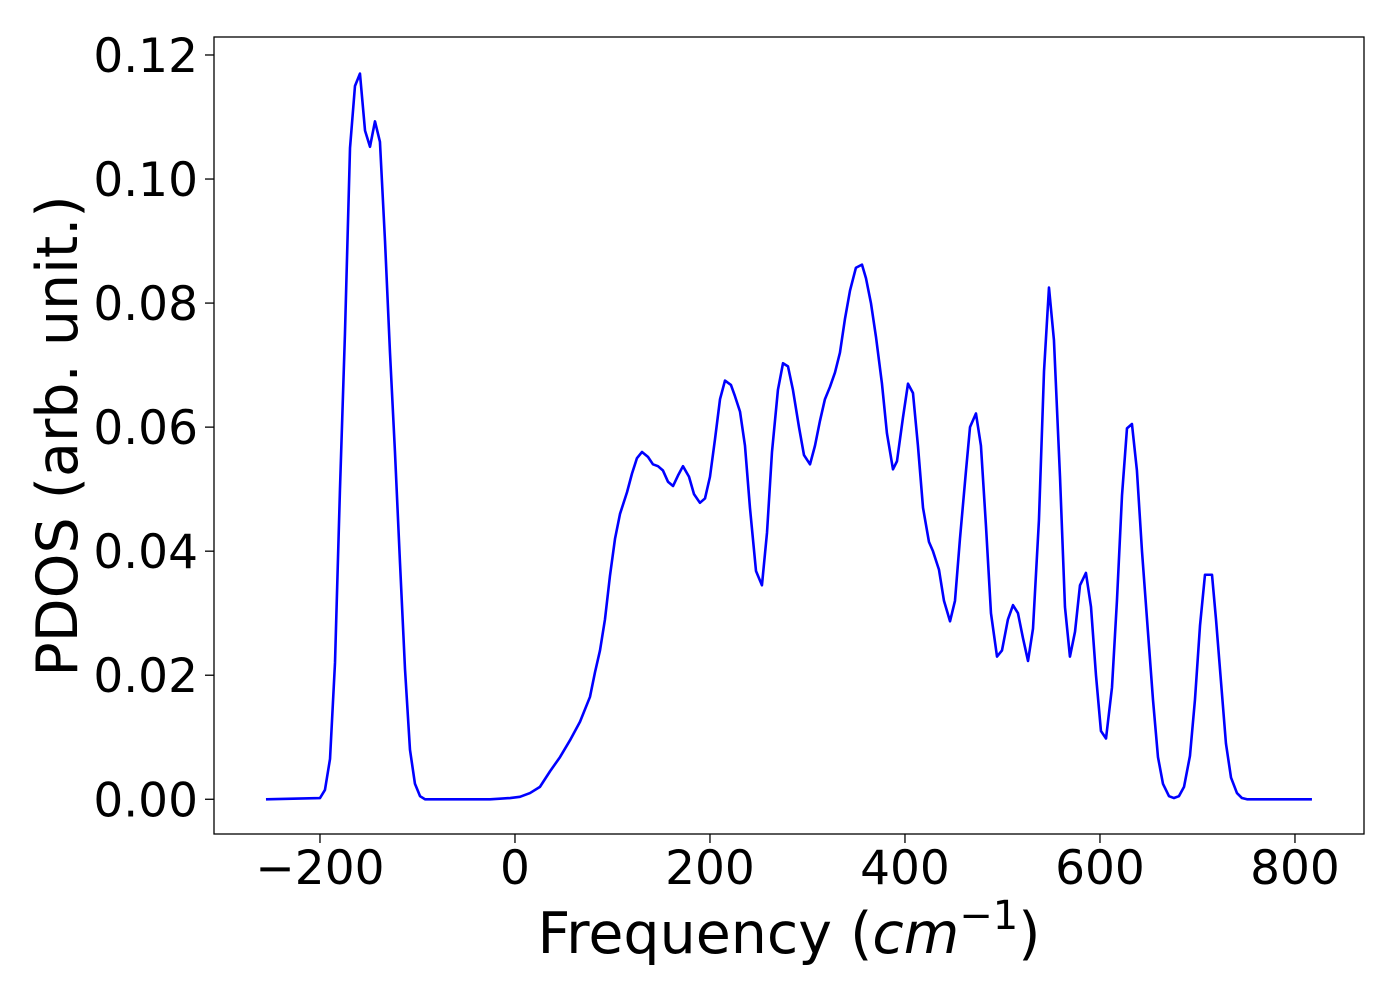 This screenshot has height=1000, width=1400. I want to click on y-tick-label: 0.04, so click(145, 552).